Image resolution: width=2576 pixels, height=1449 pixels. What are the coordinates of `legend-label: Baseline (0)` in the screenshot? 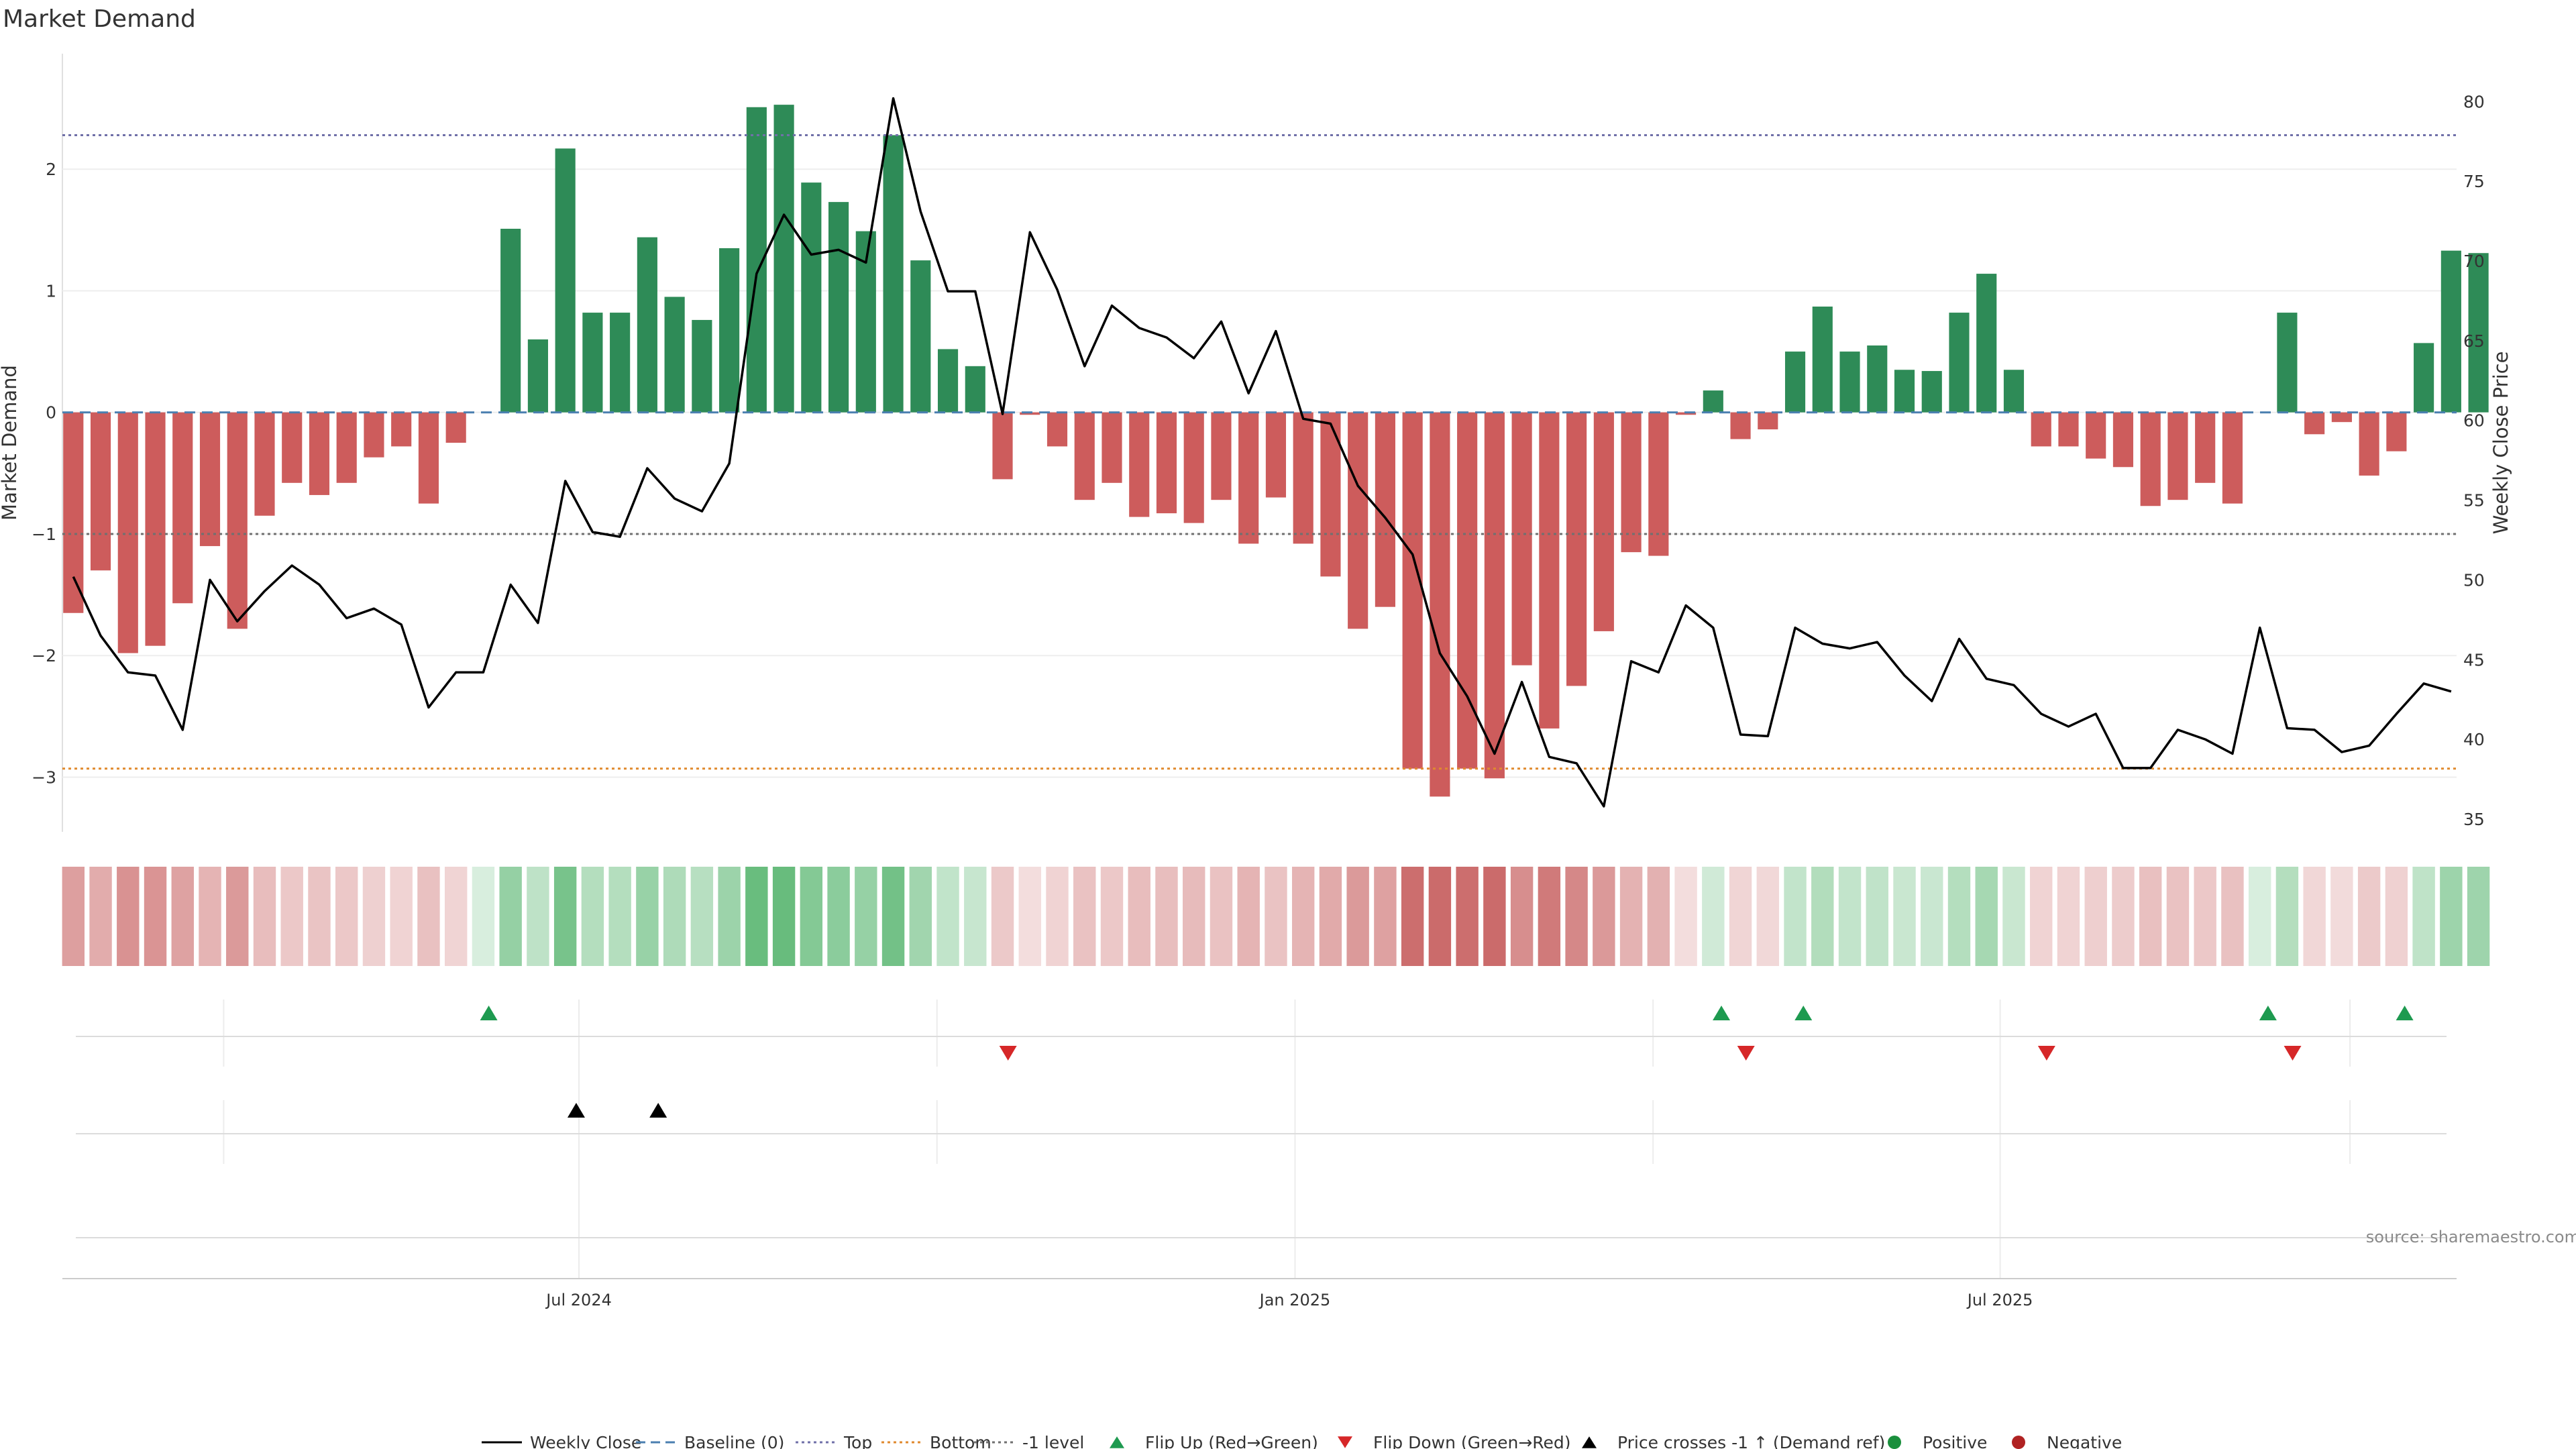 It's located at (734, 1441).